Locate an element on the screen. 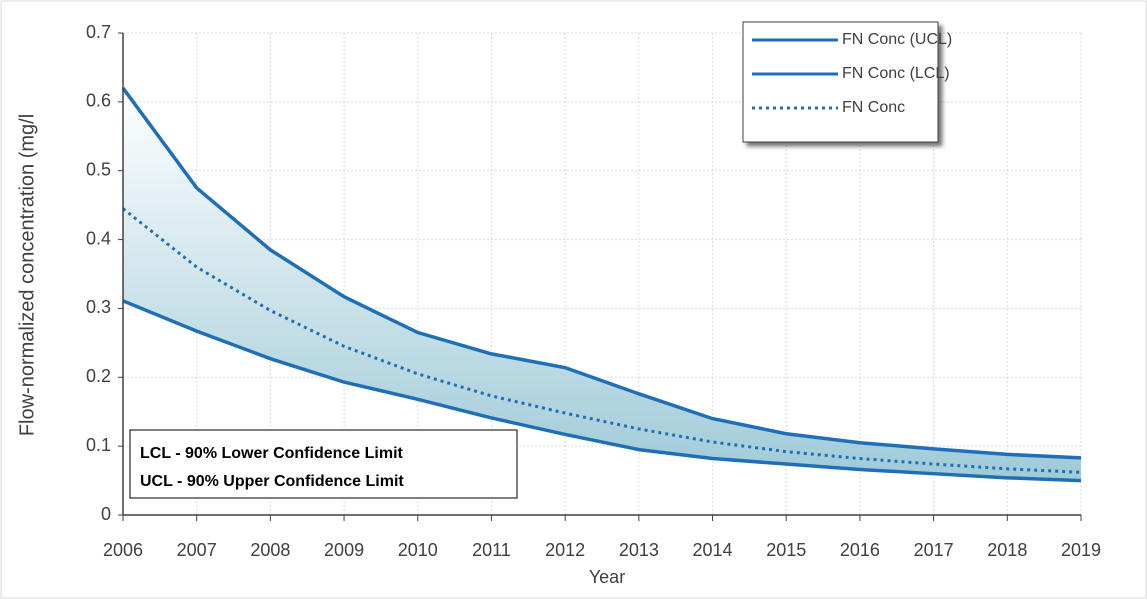 The image size is (1147, 599). note-text: UCL - 90% Upper Confidence Limit is located at coordinates (272, 481).